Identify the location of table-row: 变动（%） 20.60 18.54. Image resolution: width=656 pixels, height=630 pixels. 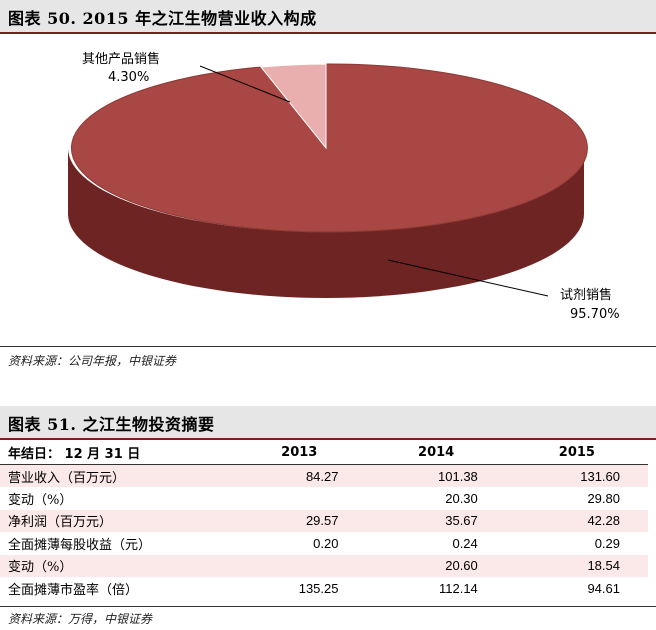
(324, 565).